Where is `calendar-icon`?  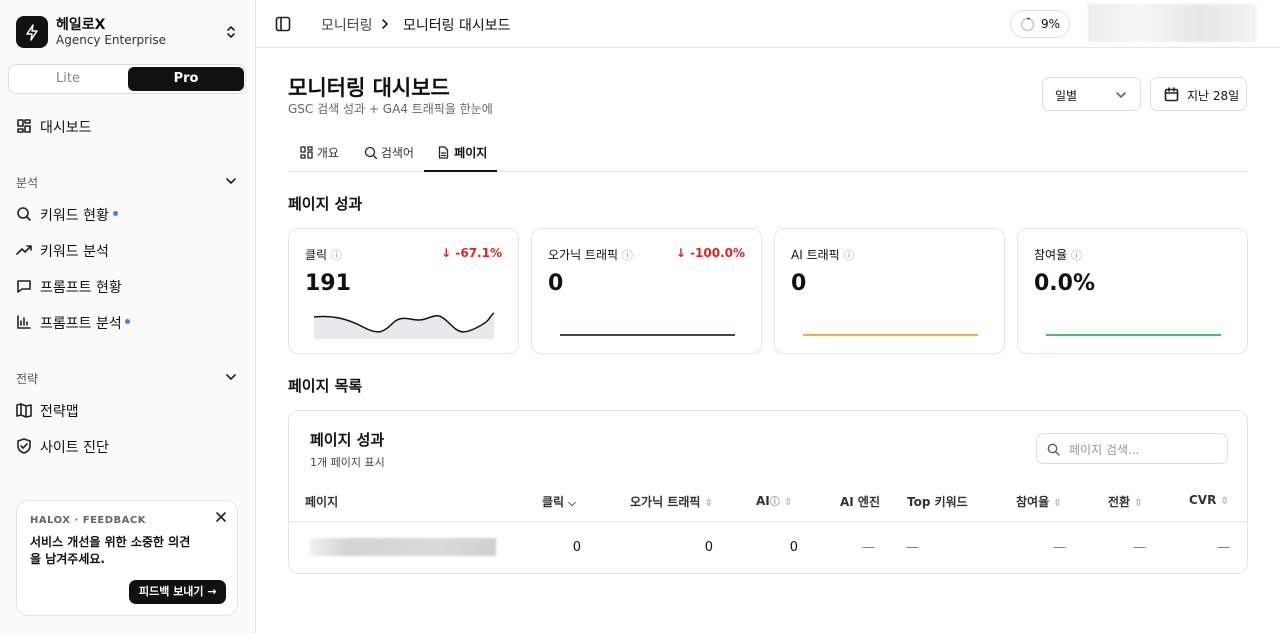 calendar-icon is located at coordinates (1171, 94).